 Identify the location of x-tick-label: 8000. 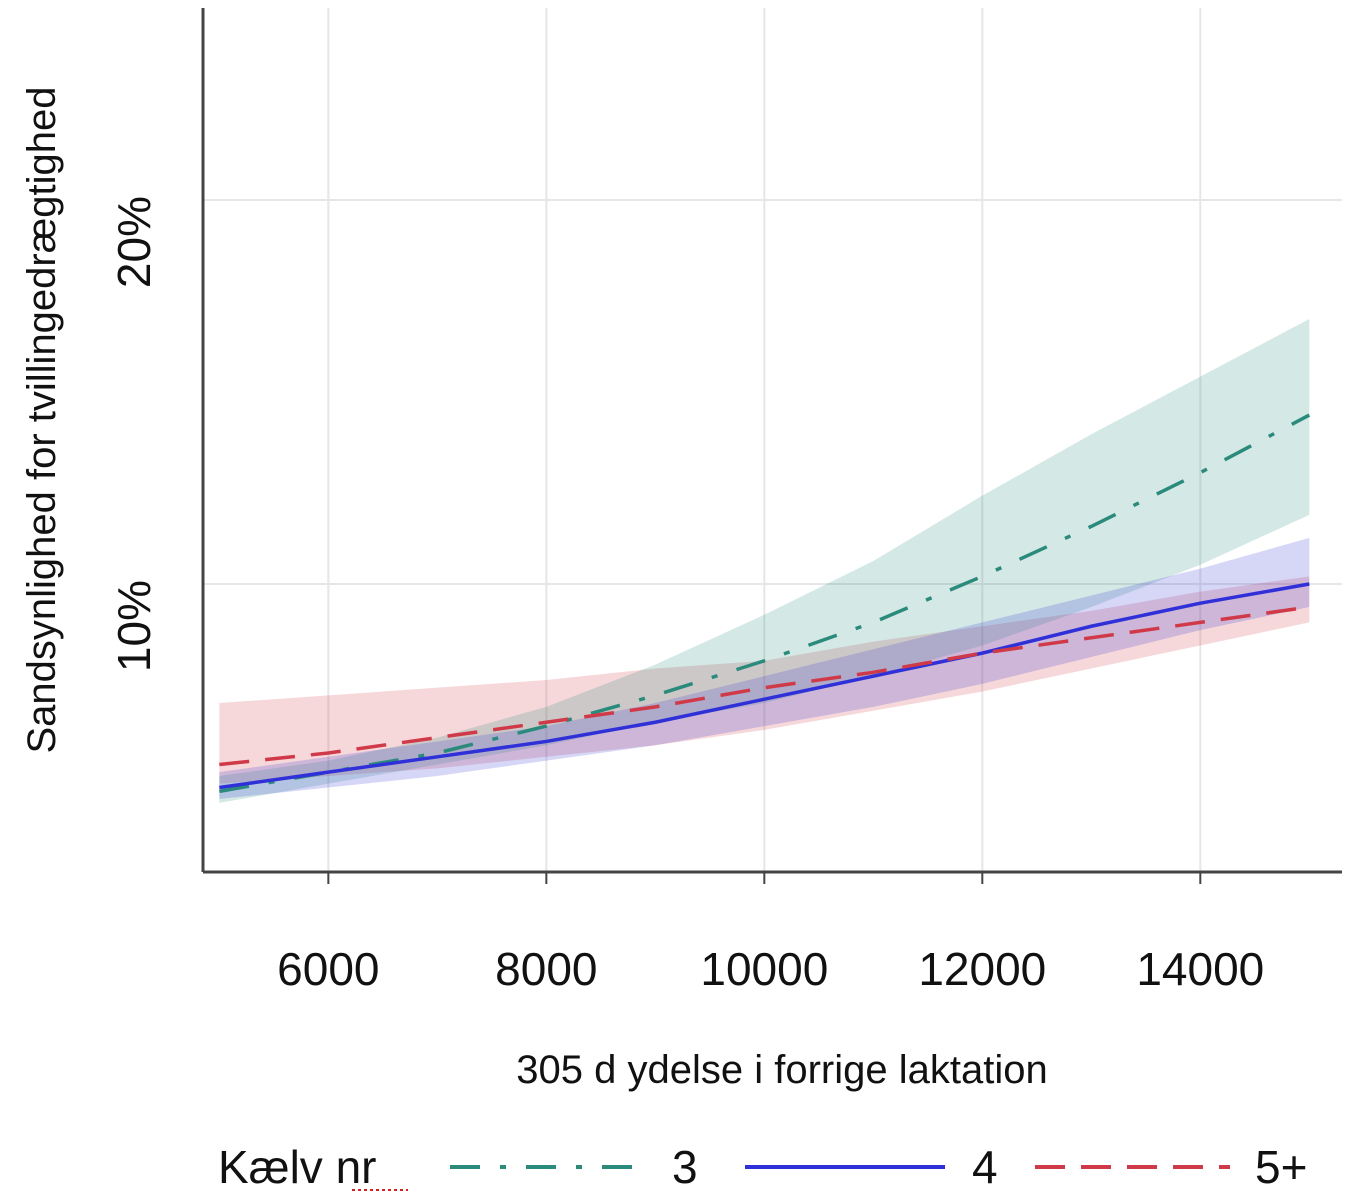
(546, 969).